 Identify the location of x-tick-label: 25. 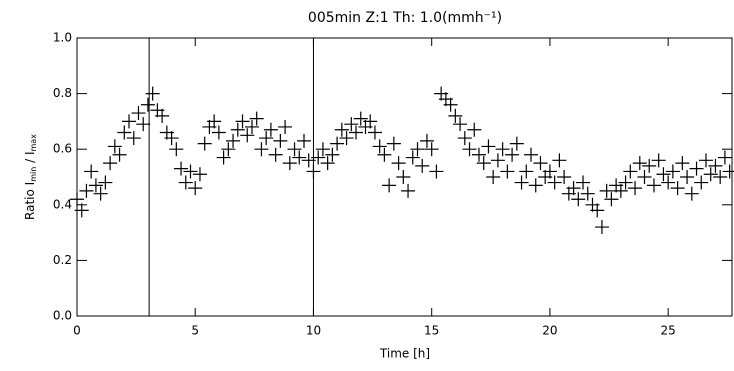
(668, 331).